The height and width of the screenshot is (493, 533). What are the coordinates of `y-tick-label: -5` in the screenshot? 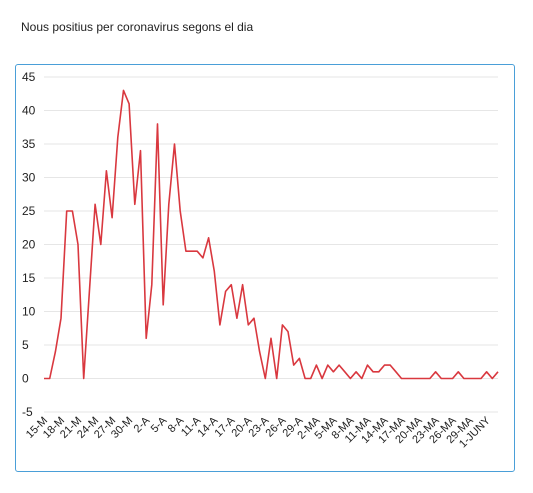 It's located at (27, 412).